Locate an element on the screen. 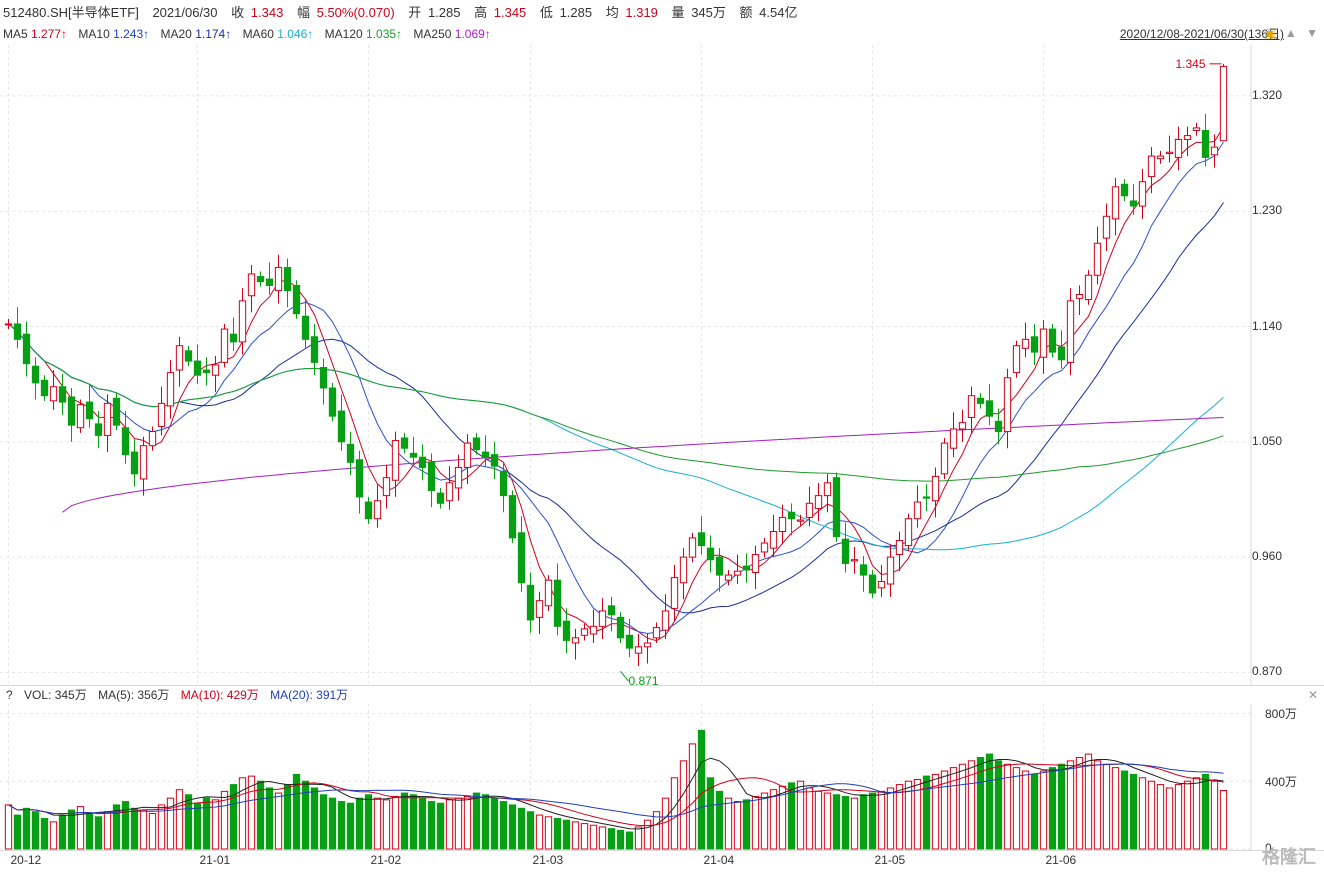 The image size is (1324, 873). chevron-down-icon: ▼ is located at coordinates (1312, 33).